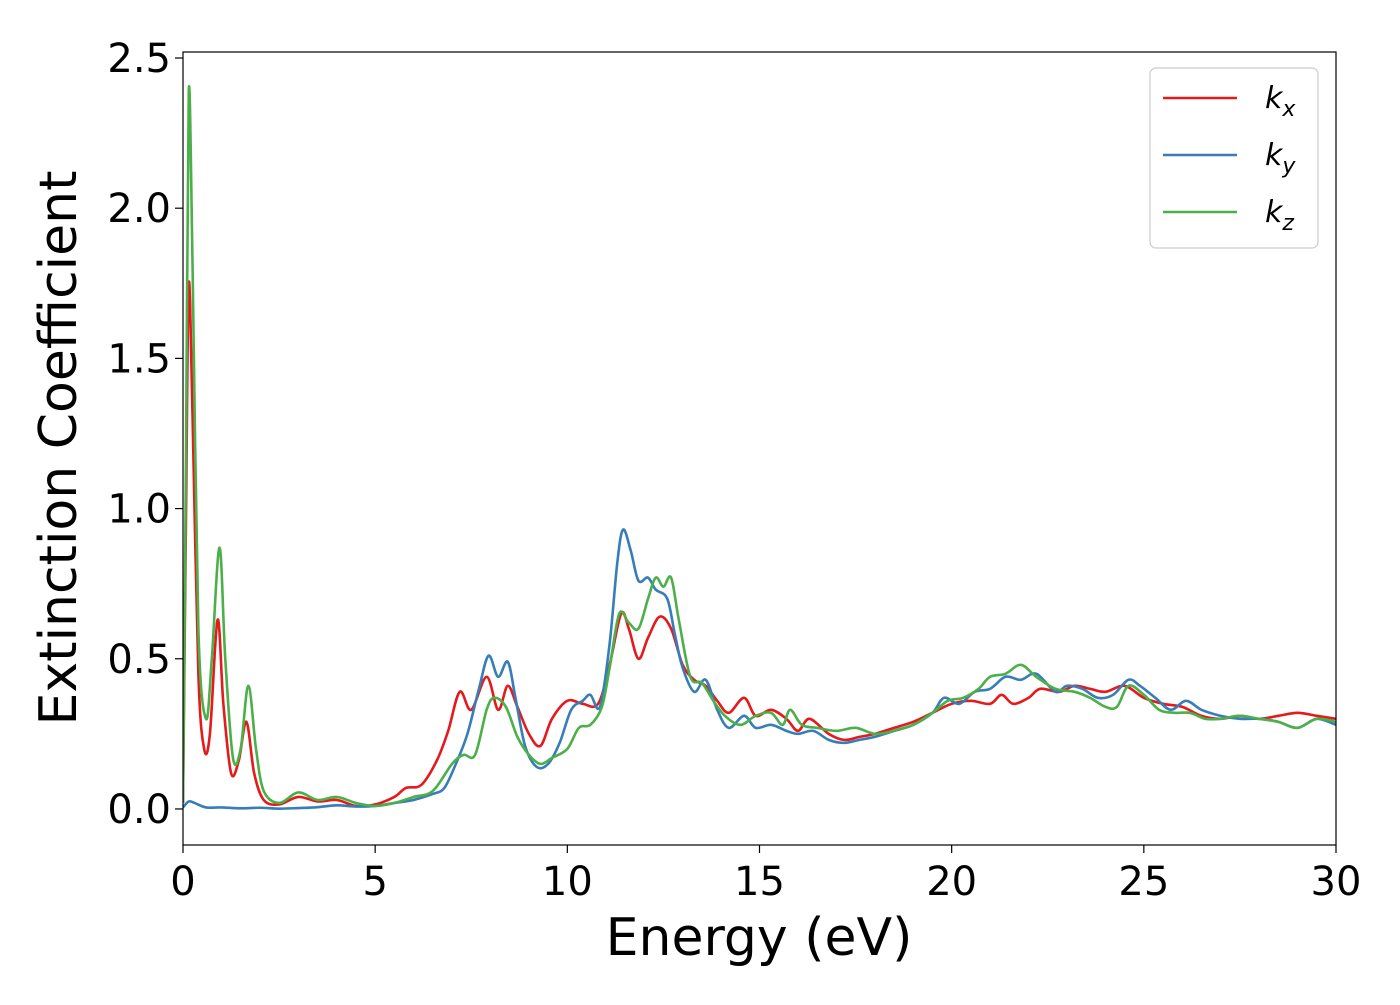 Image resolution: width=1400 pixels, height=1005 pixels. Describe the element at coordinates (951, 882) in the screenshot. I see `x-tick-label: 20` at that location.